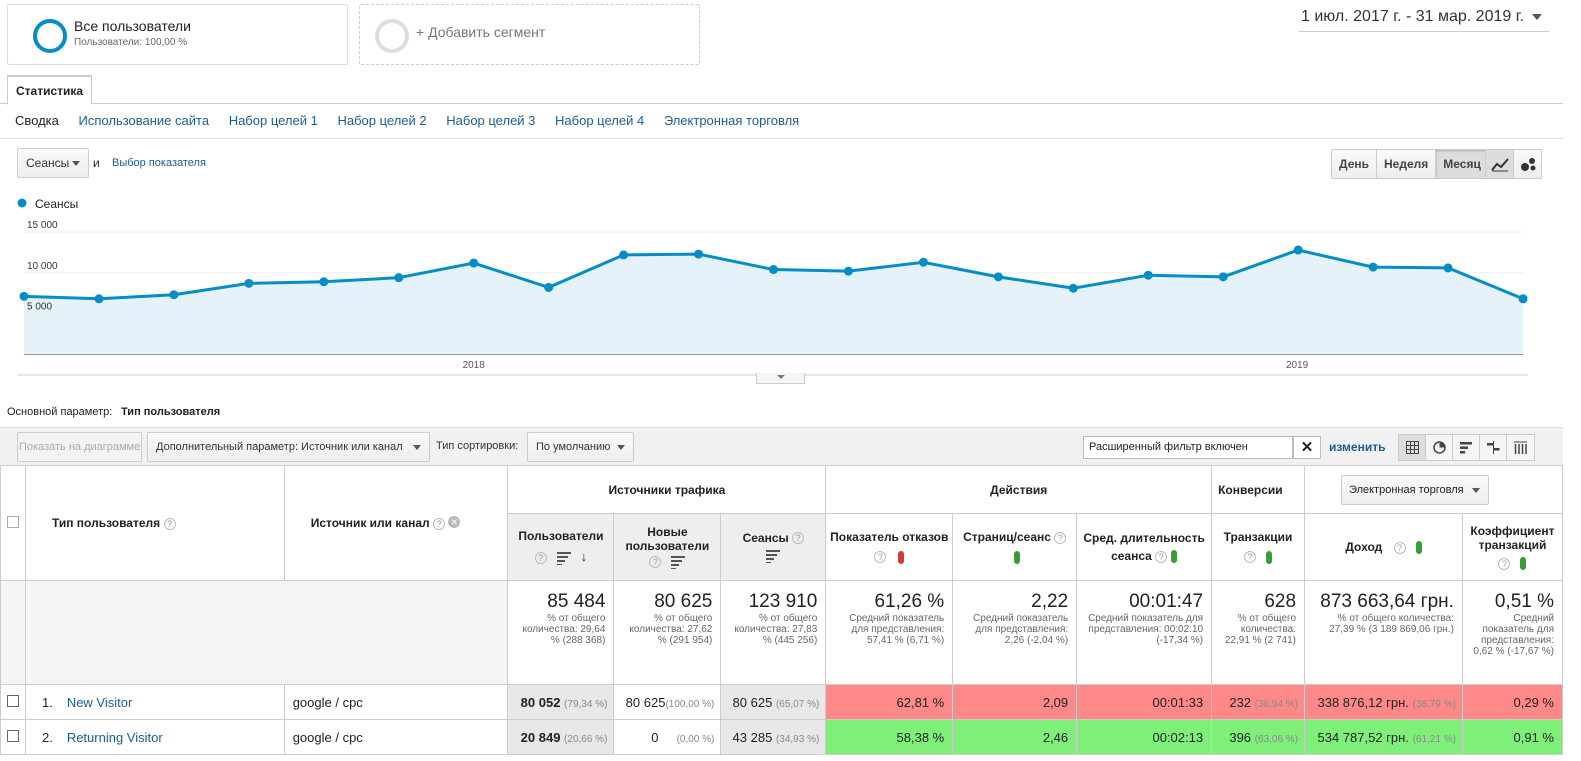  I want to click on line-chart-toggle, so click(1499, 164).